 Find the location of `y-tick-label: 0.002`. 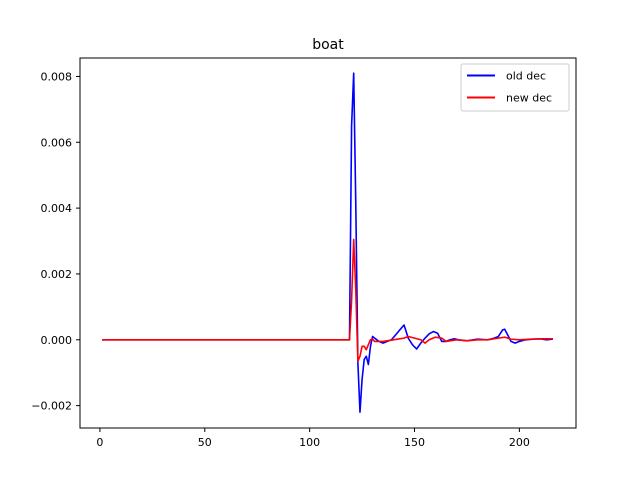

y-tick-label: 0.002 is located at coordinates (57, 274).